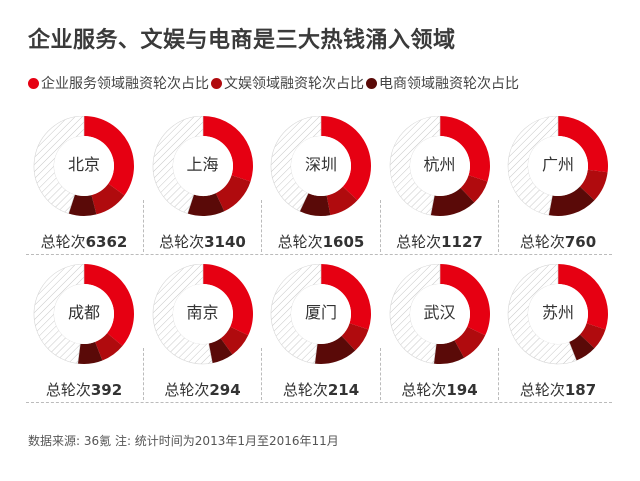  I want to click on donut-cell-4: 杭州总轮次1127, so click(440, 186).